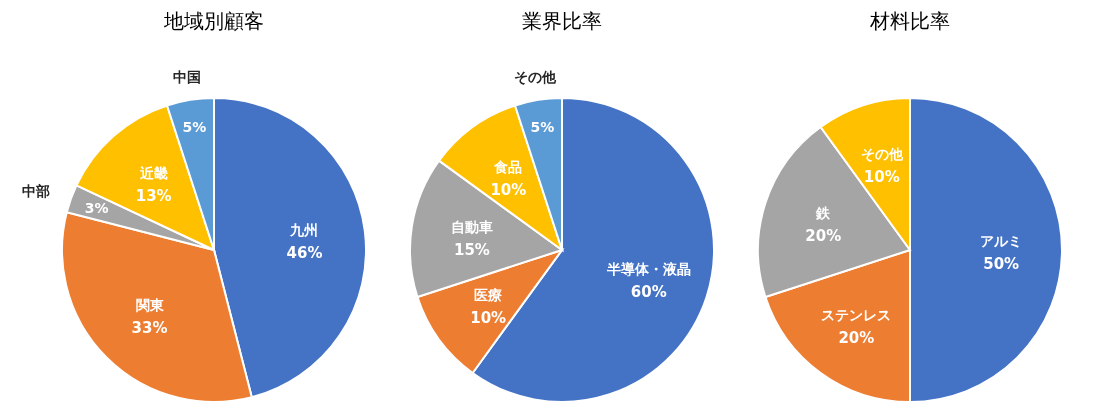  I want to click on slice-label: 関東, so click(150, 305).